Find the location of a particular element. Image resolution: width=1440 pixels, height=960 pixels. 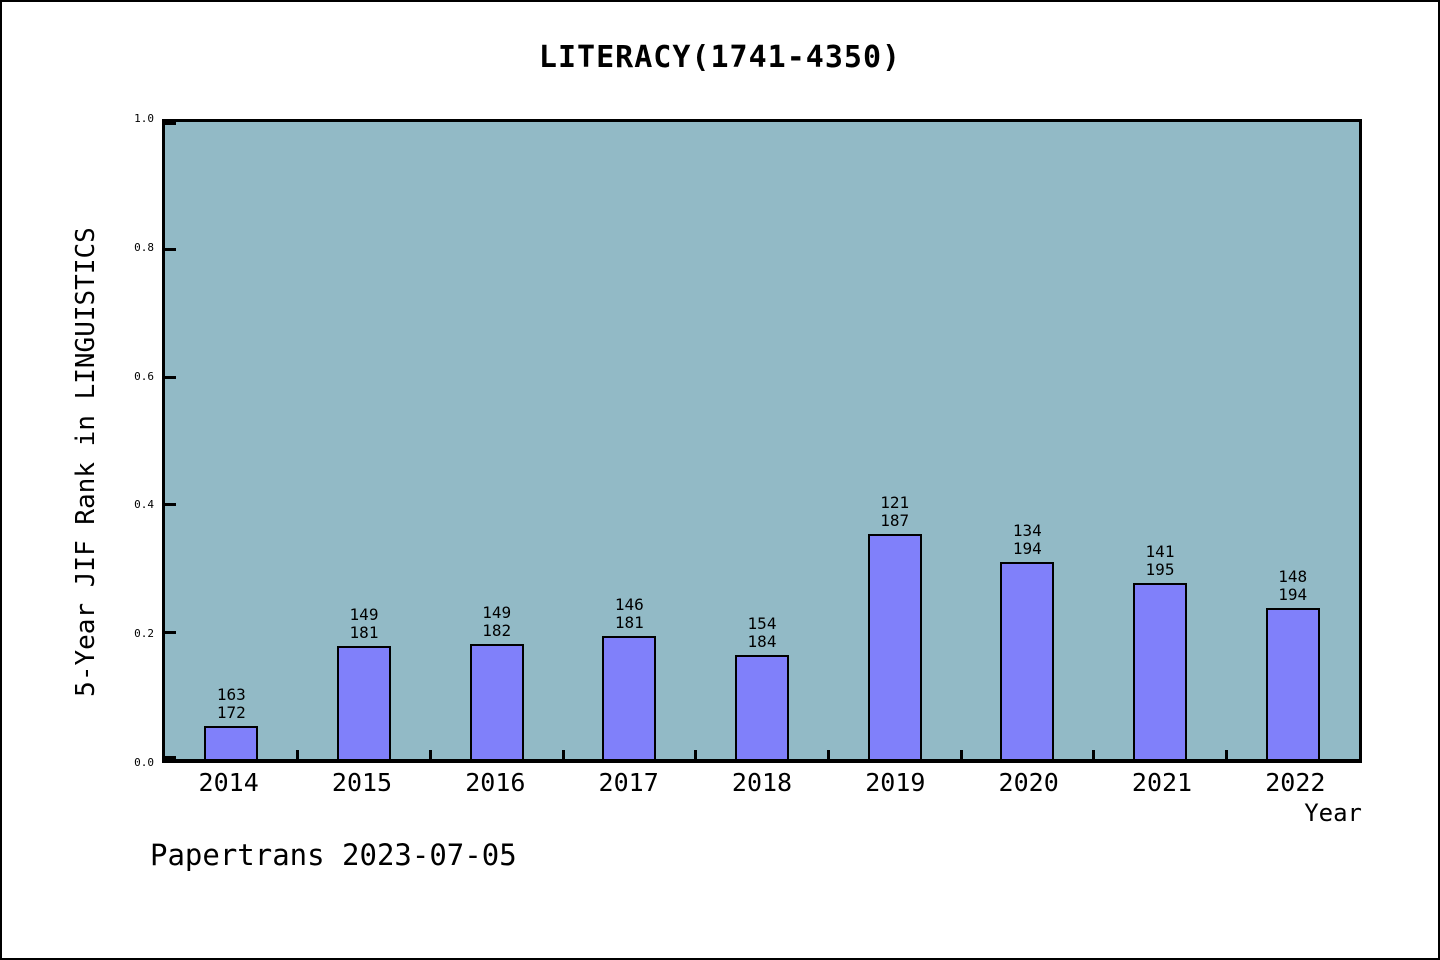

bar-value-label: 163 172 is located at coordinates (231, 703).